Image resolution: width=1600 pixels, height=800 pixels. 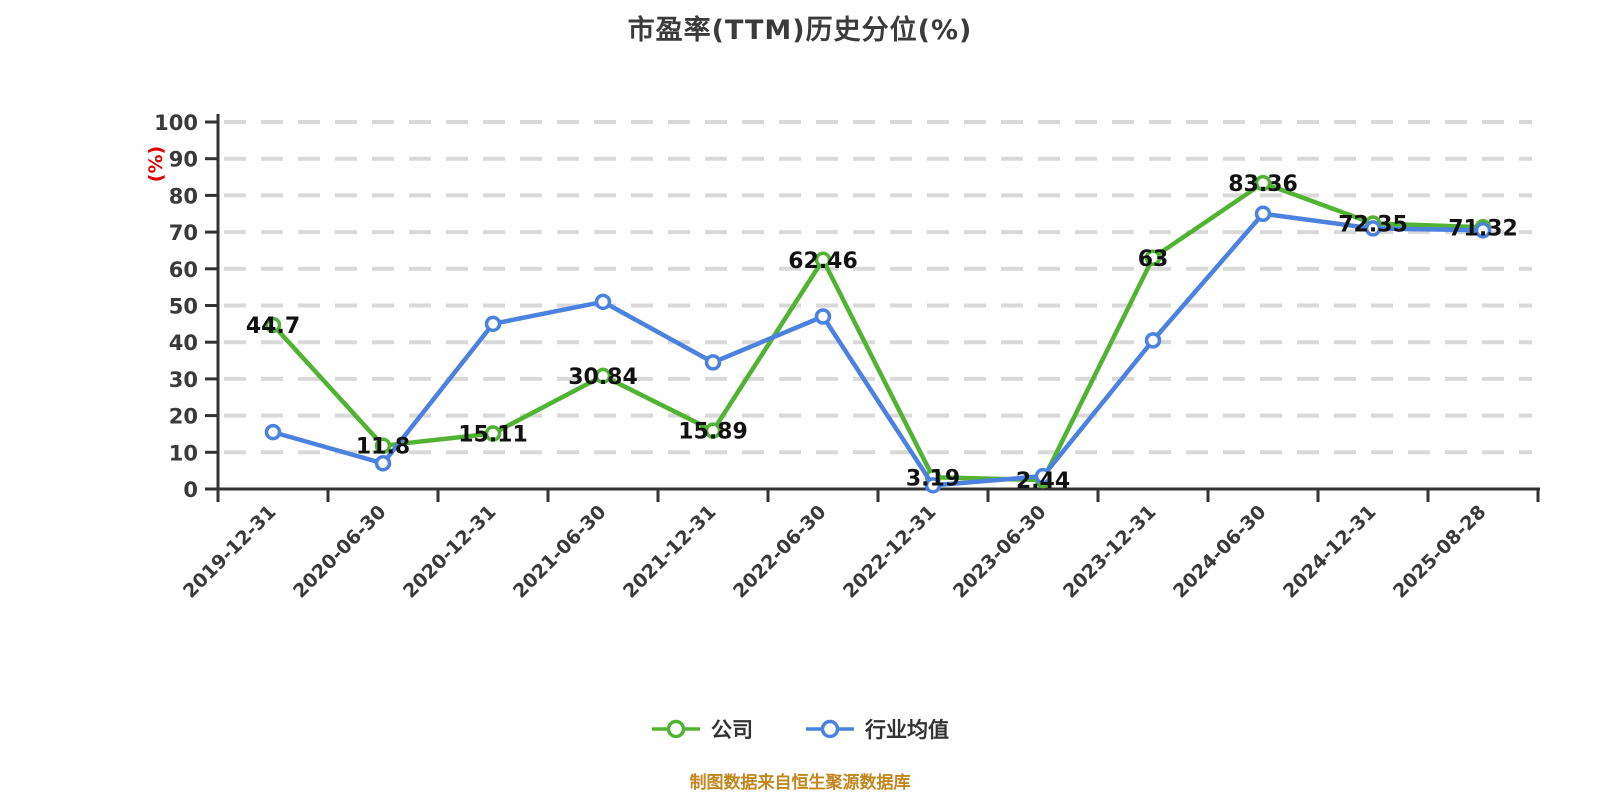 I want to click on x-tick-label: 2023-06-30, so click(x=1000, y=552).